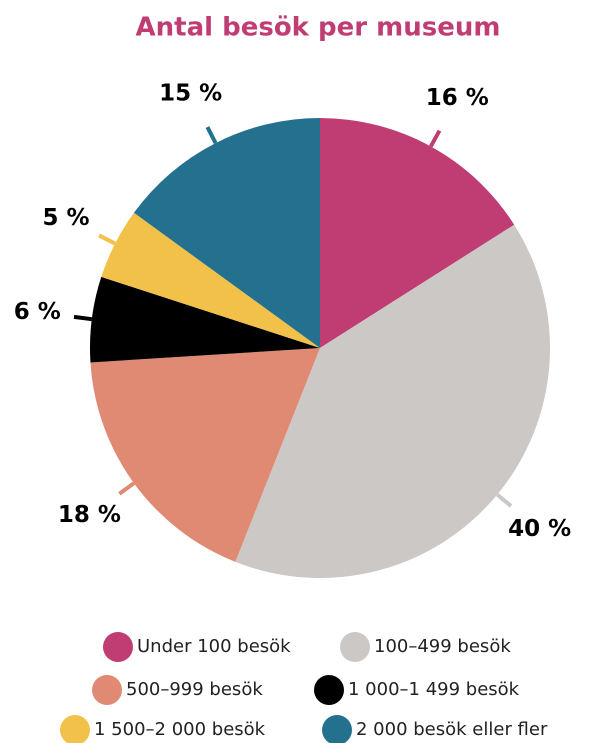 This screenshot has height=743, width=589. Describe the element at coordinates (457, 98) in the screenshot. I see `value-label: 16 %` at that location.